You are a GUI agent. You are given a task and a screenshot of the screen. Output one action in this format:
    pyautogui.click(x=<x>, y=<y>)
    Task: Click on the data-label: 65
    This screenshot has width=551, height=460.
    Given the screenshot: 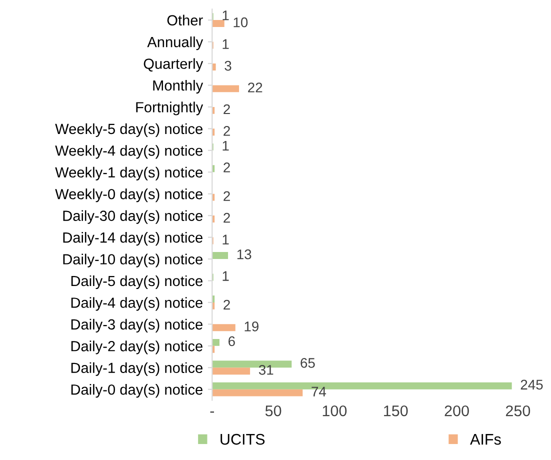 What is the action you would take?
    pyautogui.click(x=307, y=363)
    